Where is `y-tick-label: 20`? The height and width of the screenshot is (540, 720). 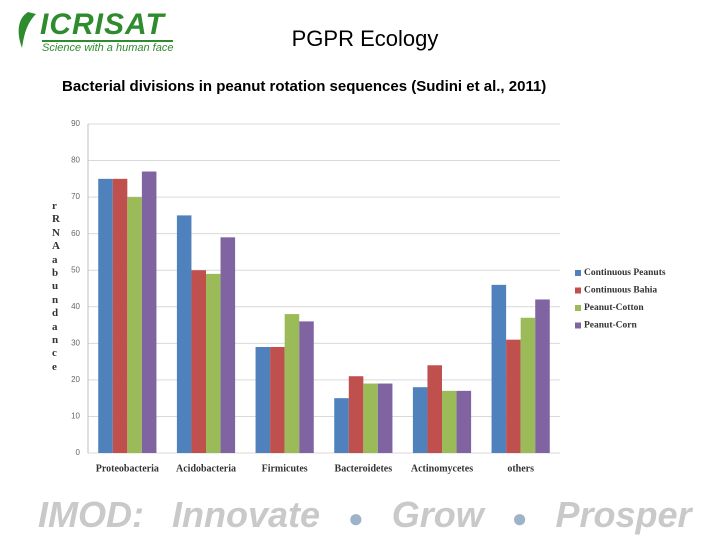 y-tick-label: 20 is located at coordinates (75, 379).